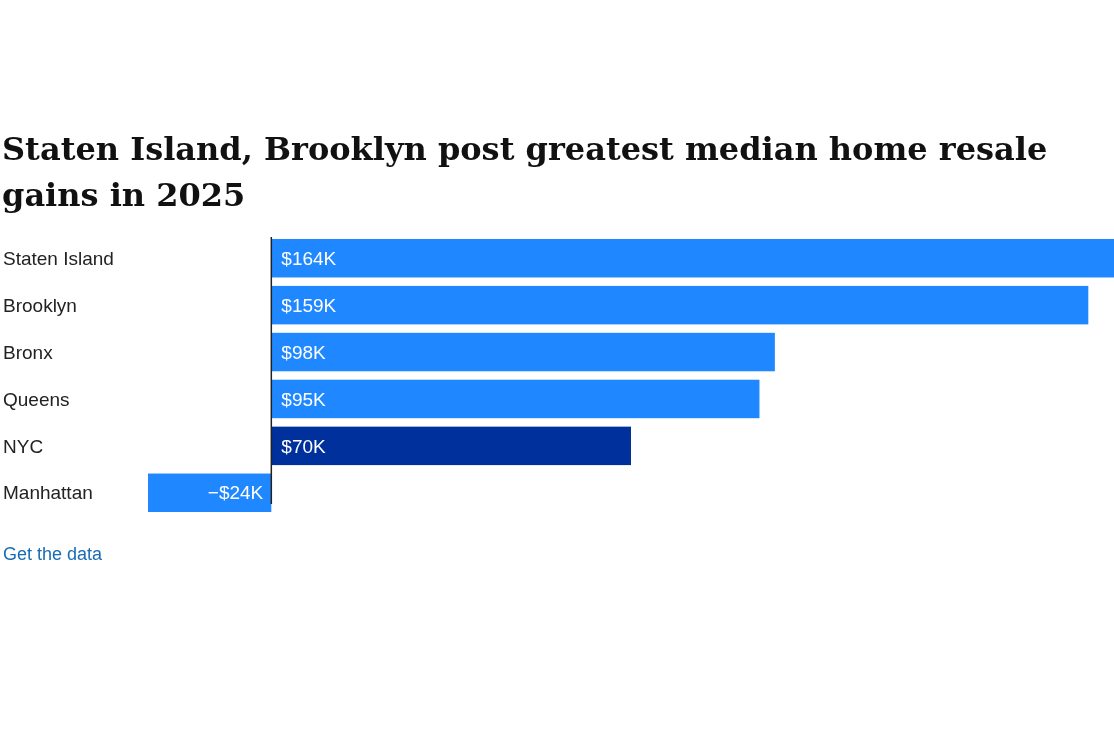 This screenshot has width=1114, height=742. Describe the element at coordinates (309, 305) in the screenshot. I see `data-label: $159K` at that location.